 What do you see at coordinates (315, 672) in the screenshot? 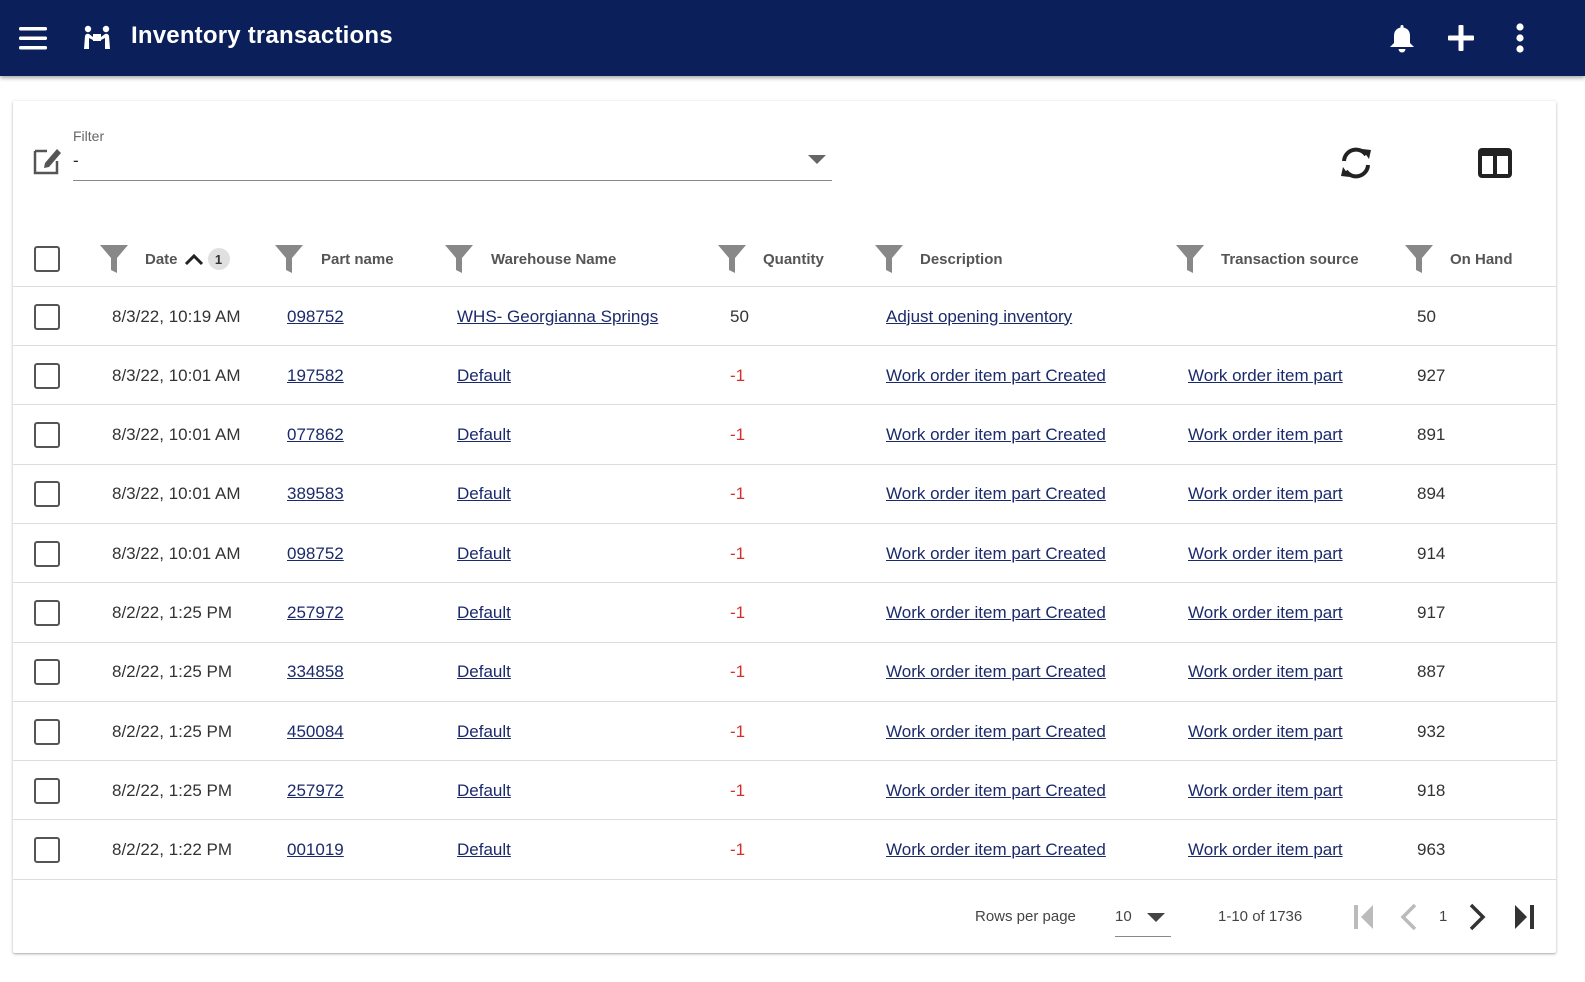
I see `part-link: 334858` at bounding box center [315, 672].